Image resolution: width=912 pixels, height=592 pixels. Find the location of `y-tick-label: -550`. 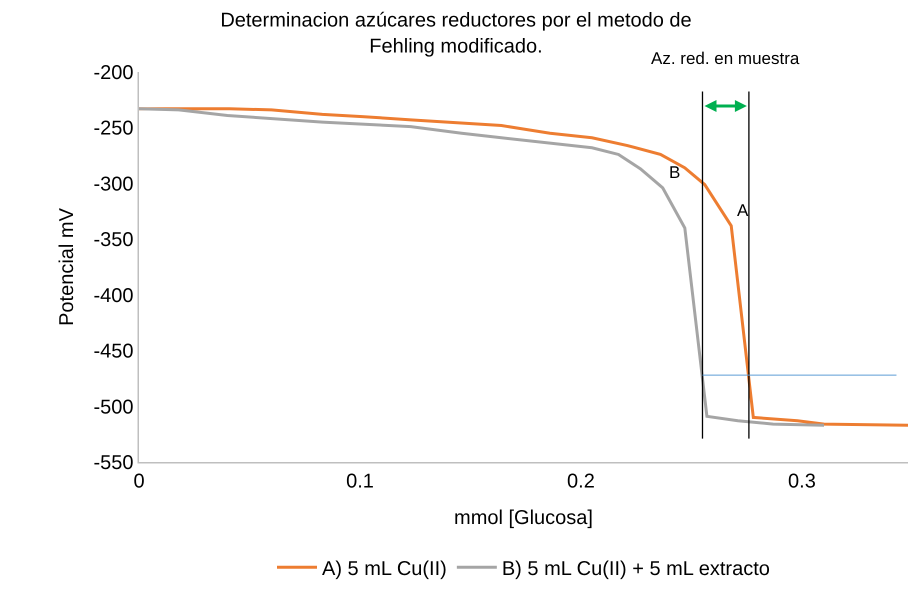

y-tick-label: -550 is located at coordinates (113, 463).